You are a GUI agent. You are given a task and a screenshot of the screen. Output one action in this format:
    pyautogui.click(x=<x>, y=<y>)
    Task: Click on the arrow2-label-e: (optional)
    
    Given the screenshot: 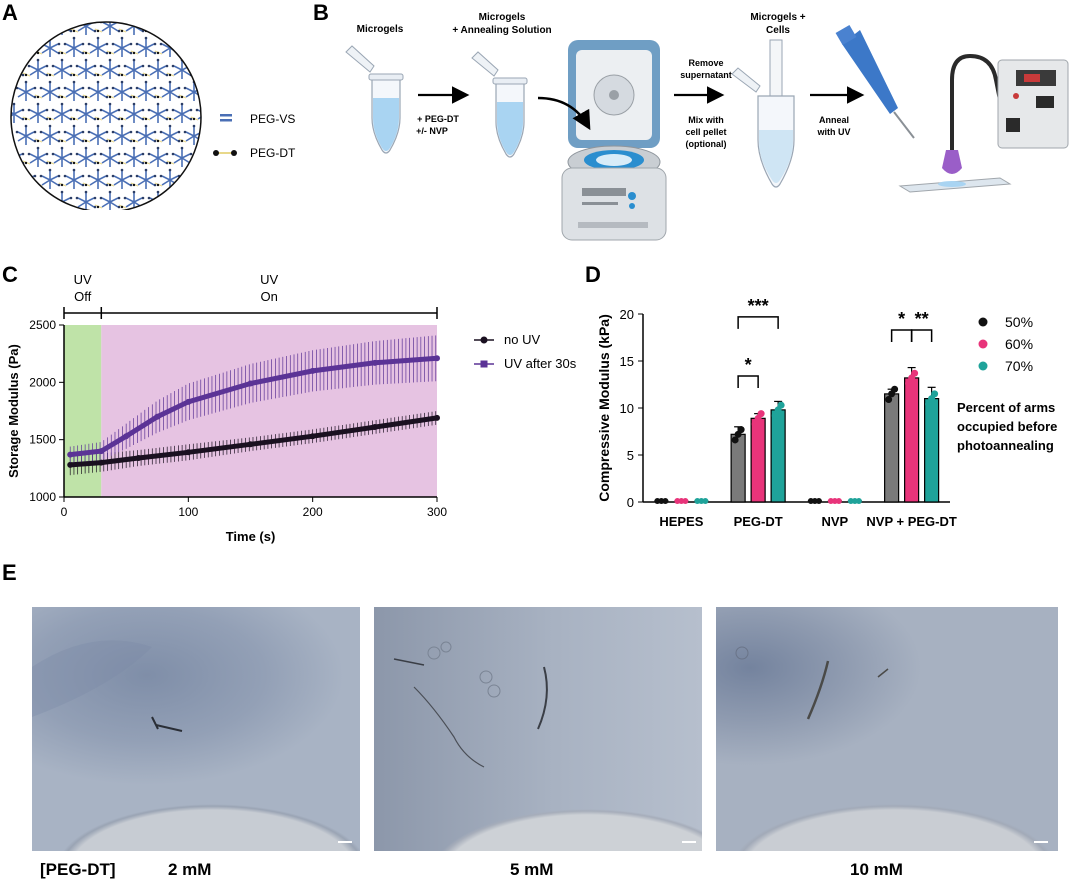 What is the action you would take?
    pyautogui.click(x=706, y=144)
    